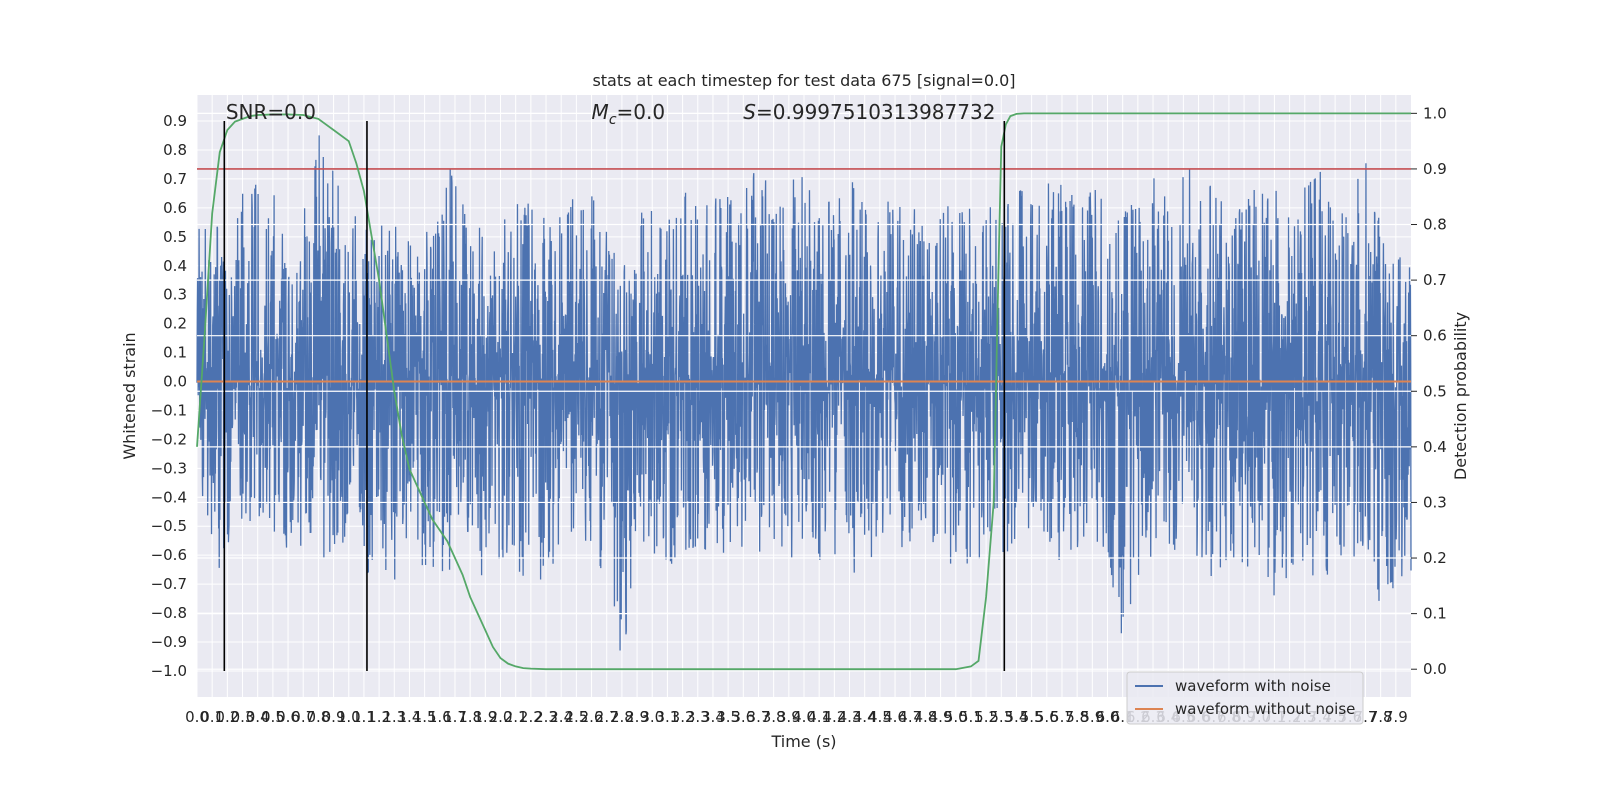  What do you see at coordinates (1460, 396) in the screenshot?
I see `y2-axis-label: Detection probability` at bounding box center [1460, 396].